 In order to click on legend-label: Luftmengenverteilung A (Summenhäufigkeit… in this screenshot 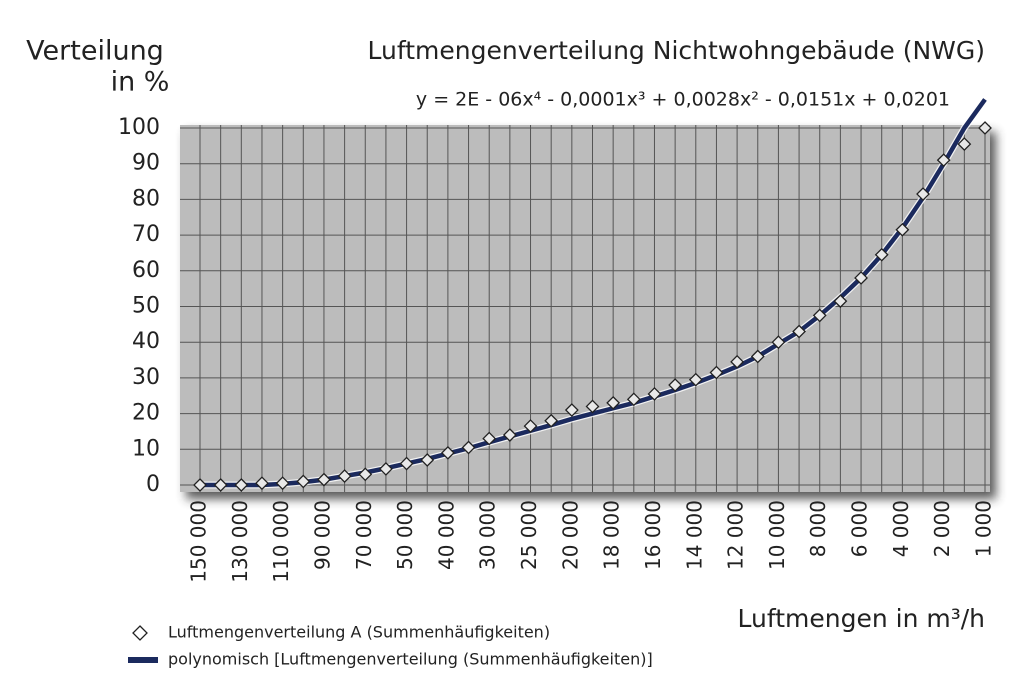, I will do `click(359, 632)`.